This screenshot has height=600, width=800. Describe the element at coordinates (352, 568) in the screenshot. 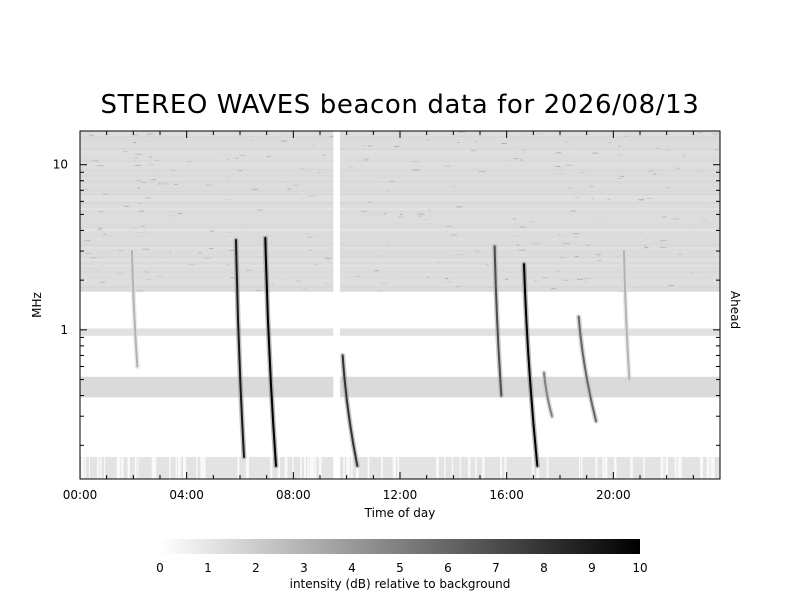

I see `colorbar-tick-label: 4` at that location.